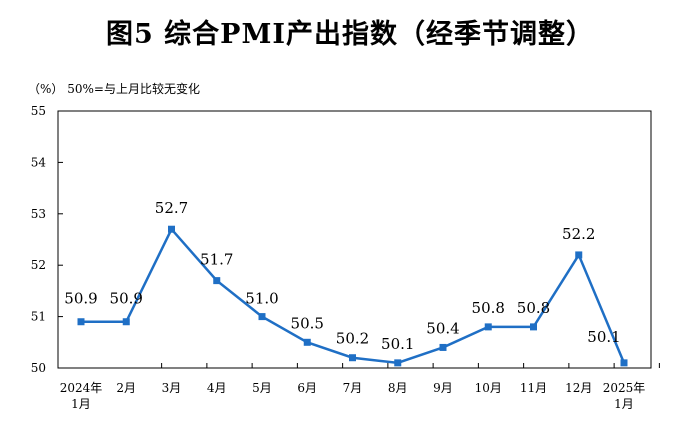 This screenshot has height=435, width=700. I want to click on data-label: 52.2, so click(578, 234).